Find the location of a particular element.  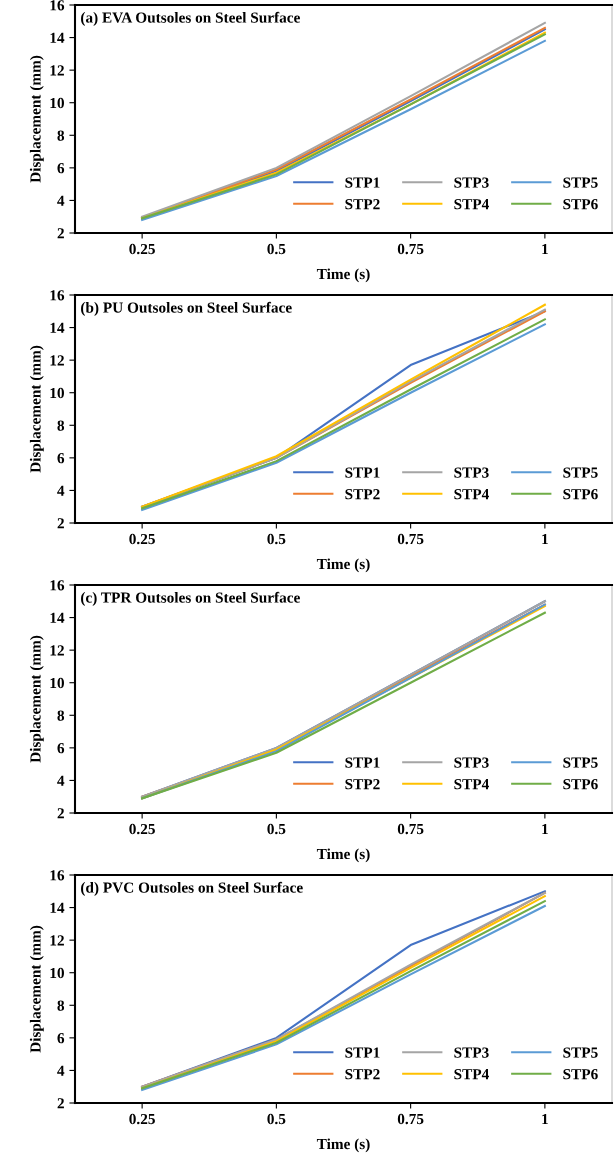

chart-title: (a) EVA Outsoles on Steel Surface is located at coordinates (190, 18).